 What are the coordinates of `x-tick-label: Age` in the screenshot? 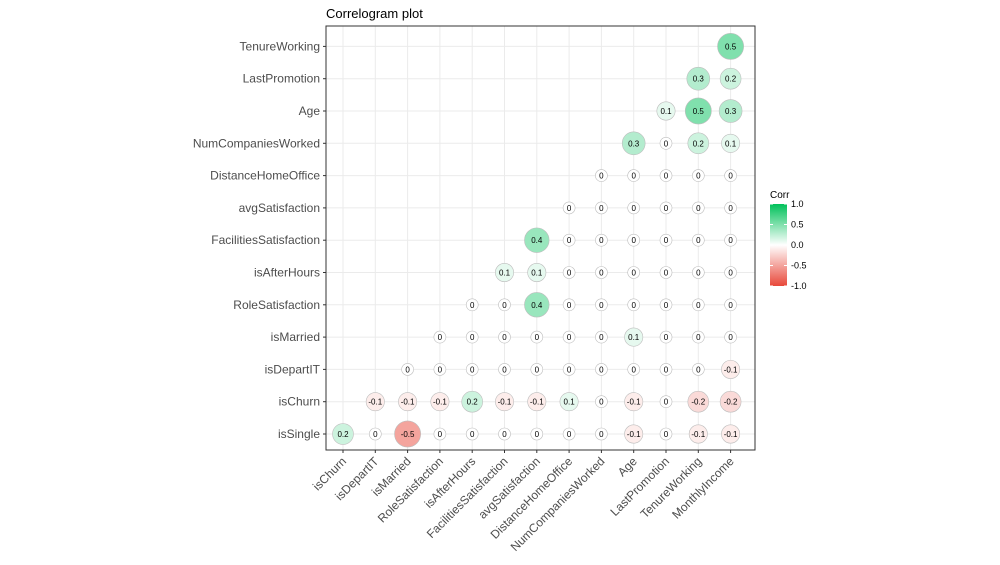 It's located at (627, 466).